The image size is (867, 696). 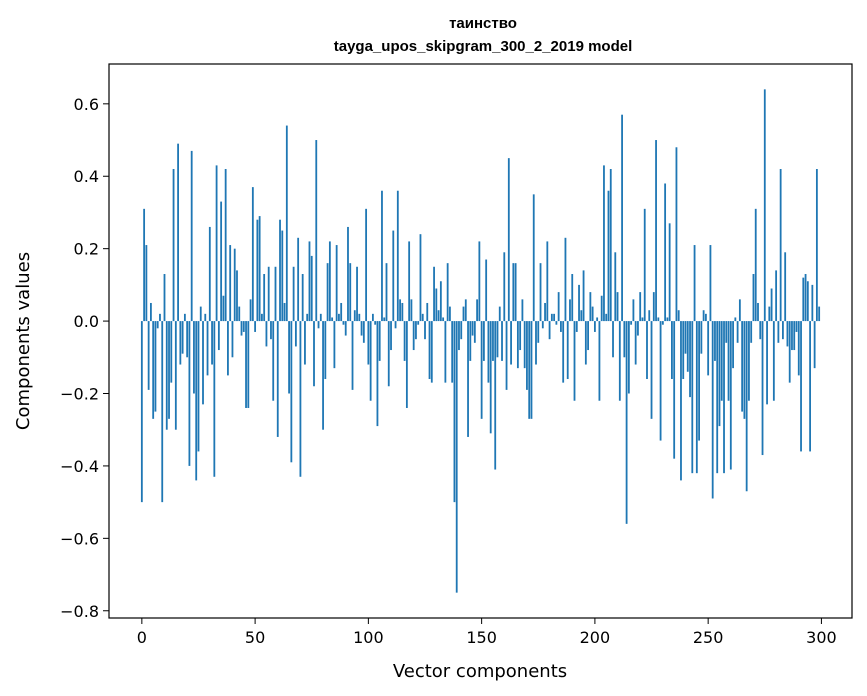 I want to click on y-tick-label: −0.4, so click(x=79, y=466).